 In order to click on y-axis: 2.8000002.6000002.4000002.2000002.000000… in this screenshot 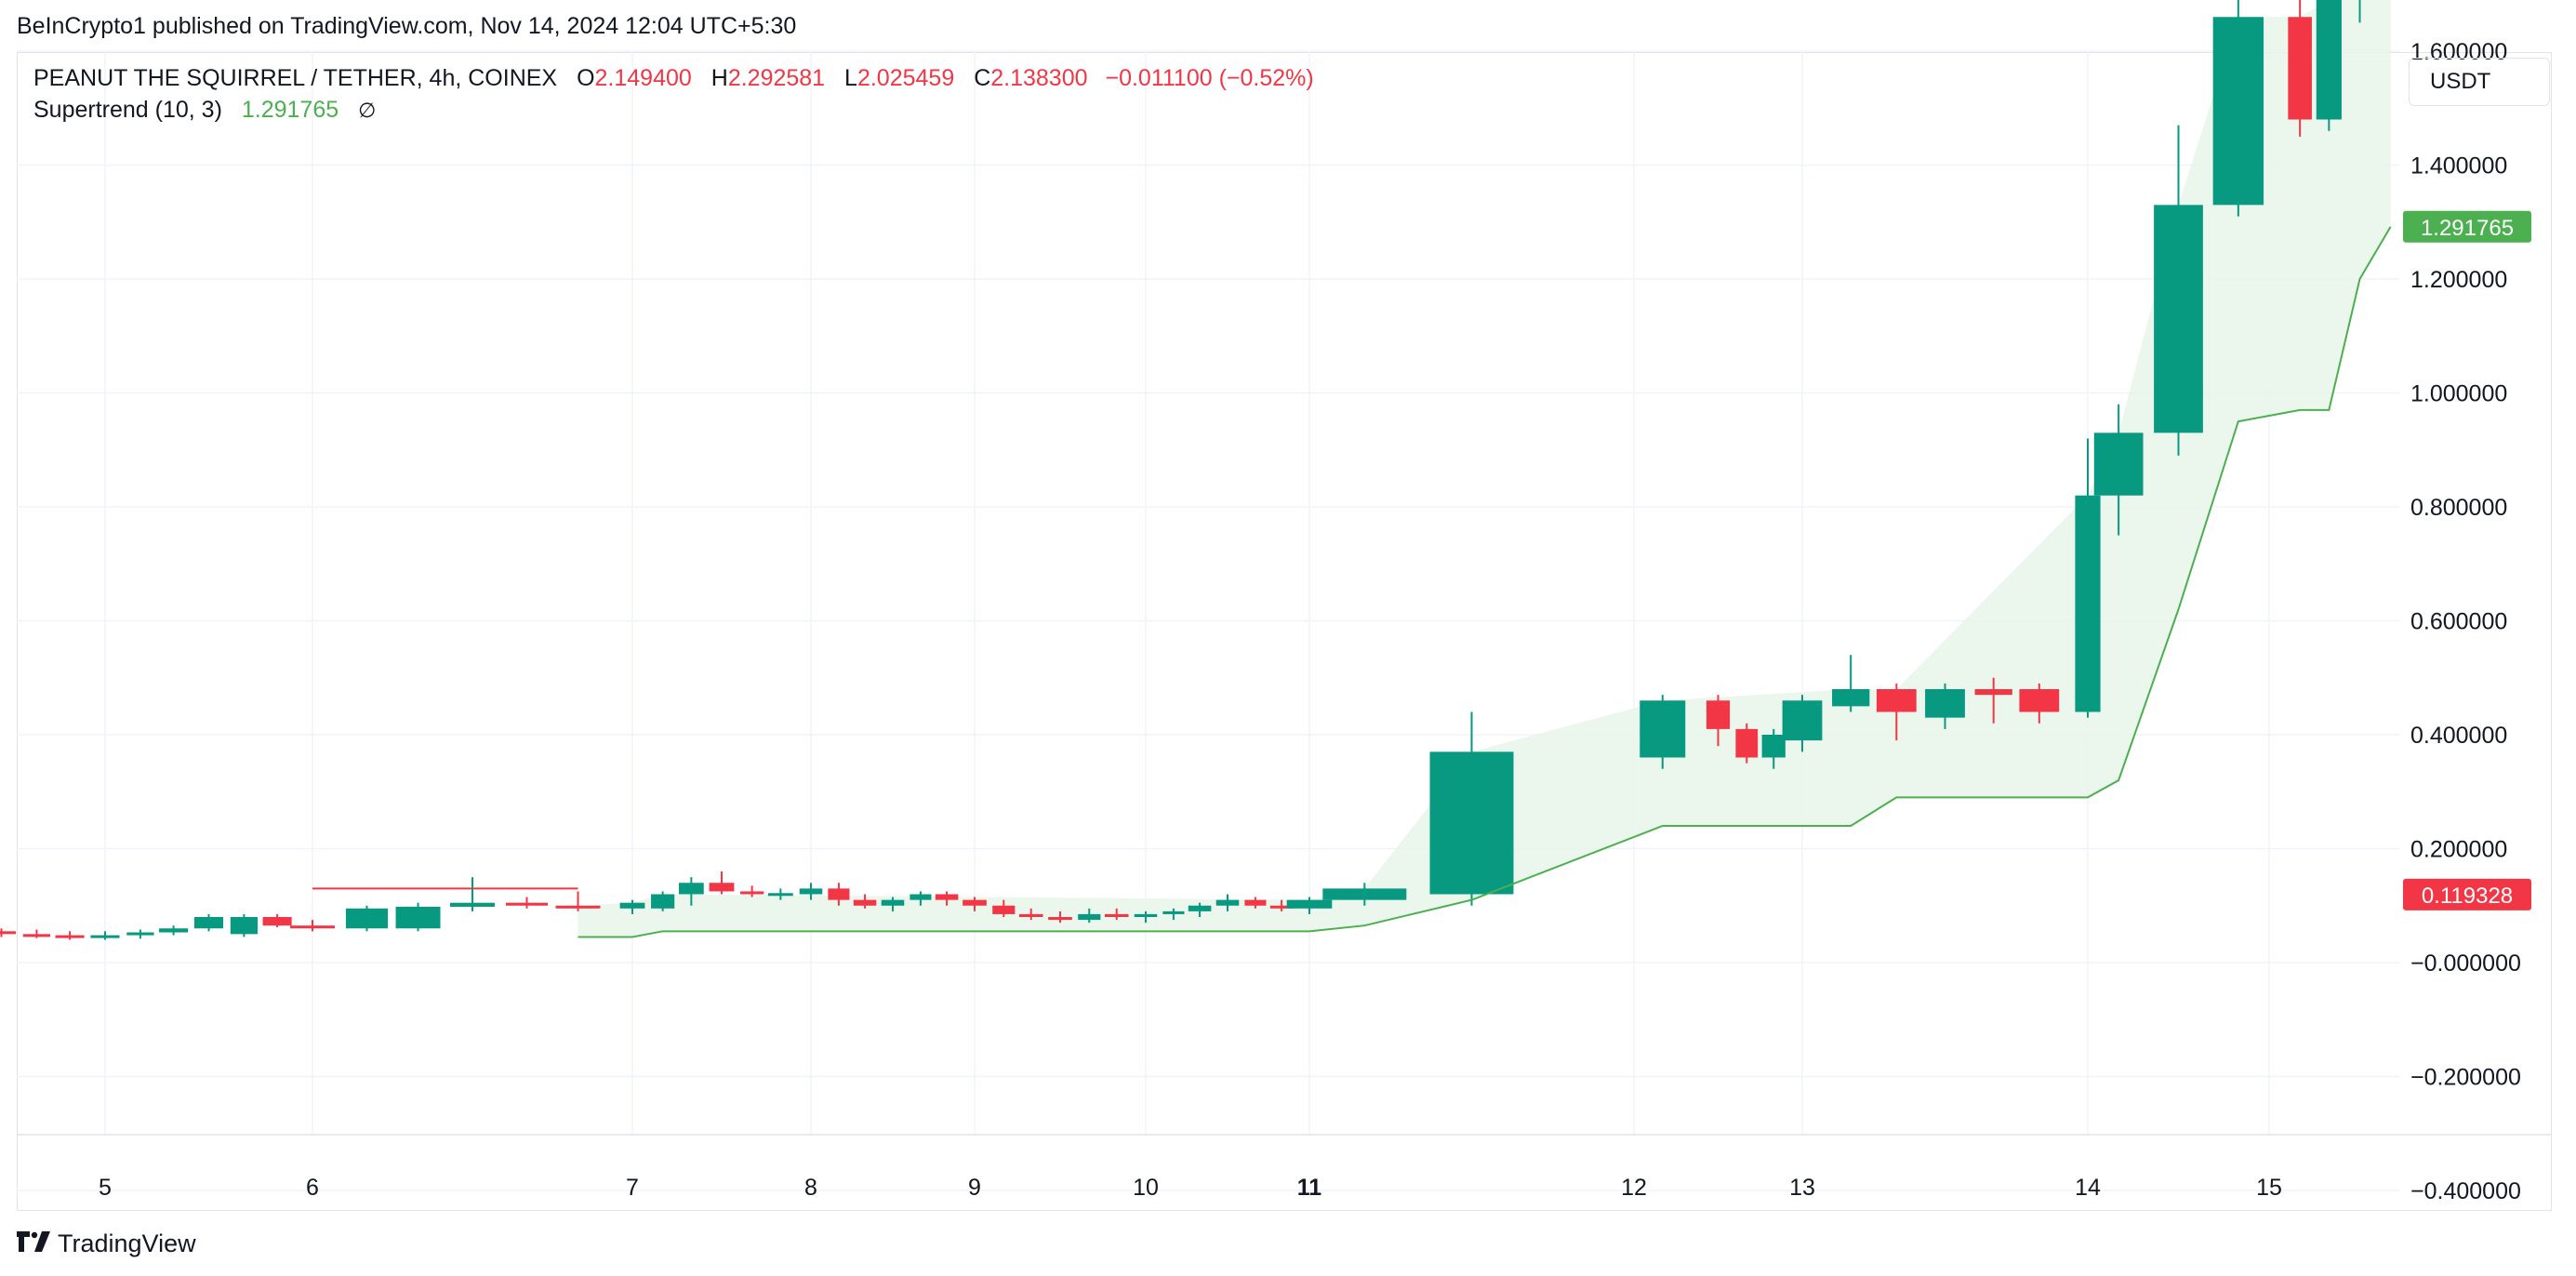, I will do `click(2465, 621)`.